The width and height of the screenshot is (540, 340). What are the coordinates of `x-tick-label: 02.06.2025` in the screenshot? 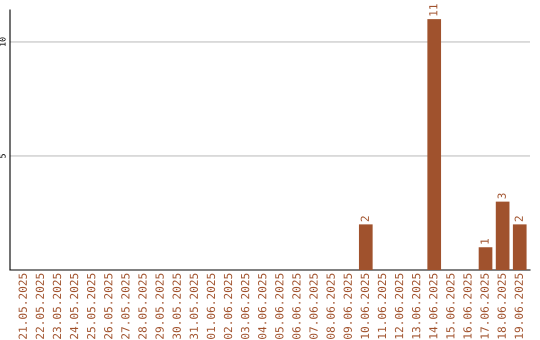 It's located at (228, 306).